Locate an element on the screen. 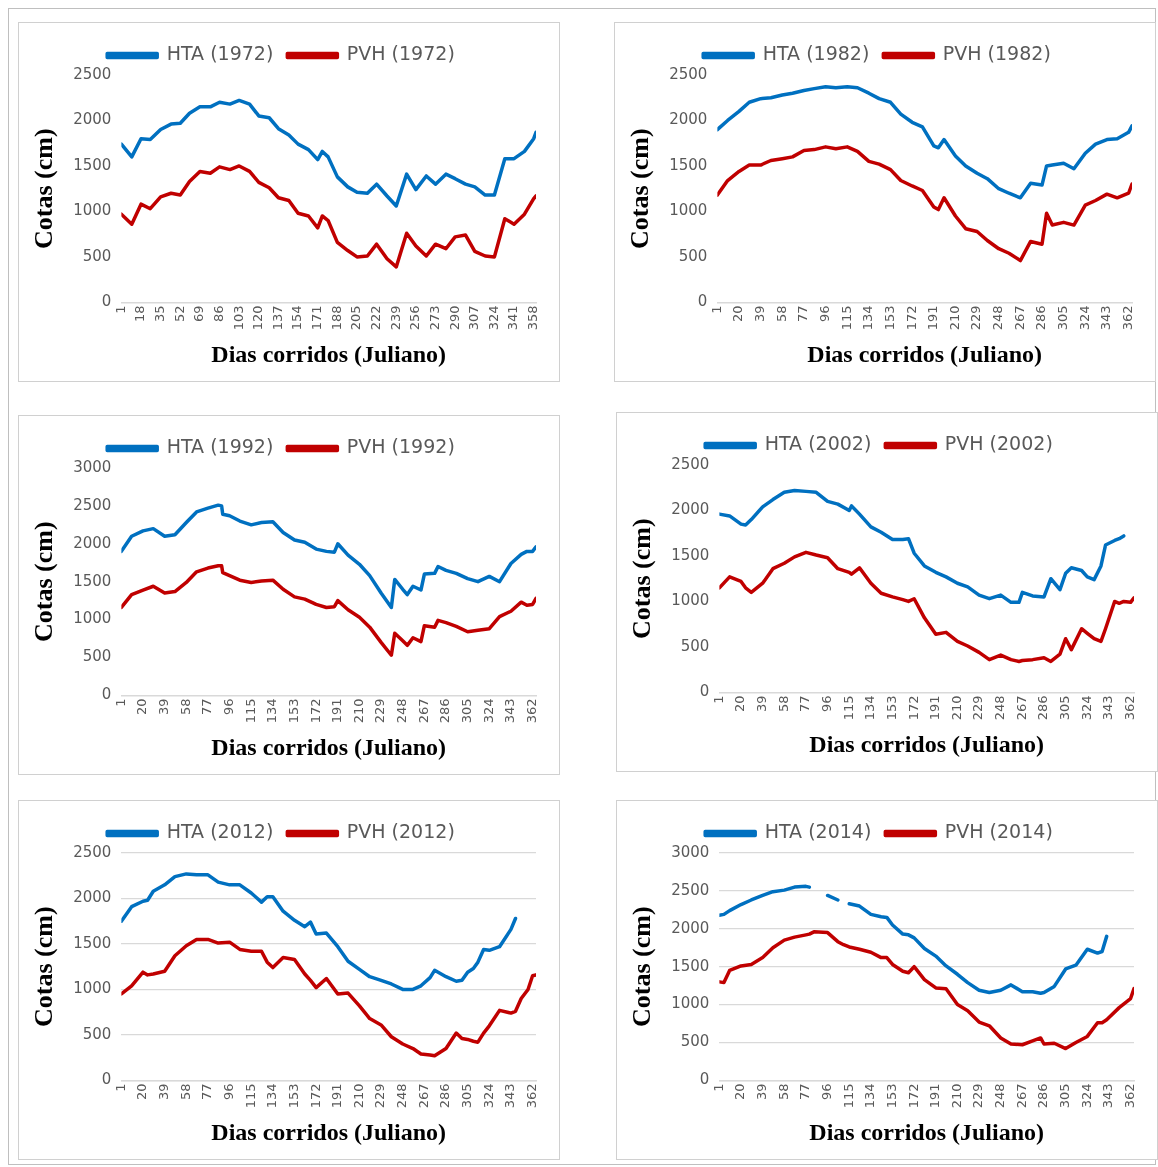  legend-label: PVH (2014) is located at coordinates (998, 831).